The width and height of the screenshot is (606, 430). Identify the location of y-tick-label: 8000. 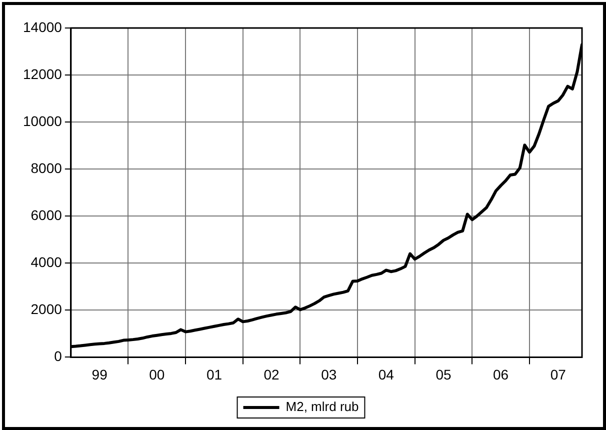
(46, 168).